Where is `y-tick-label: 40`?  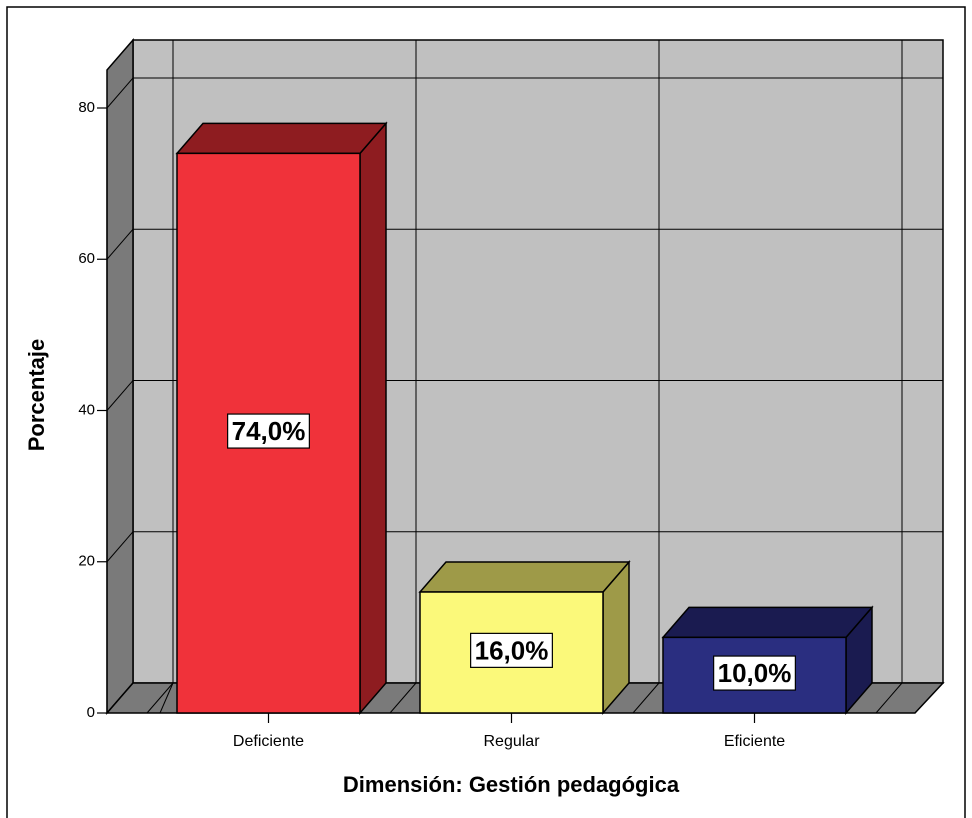
y-tick-label: 40 is located at coordinates (86, 409).